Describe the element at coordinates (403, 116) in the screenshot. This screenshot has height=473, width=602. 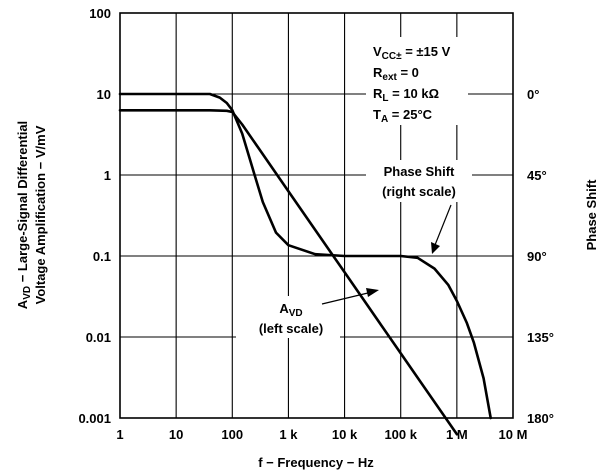
I see `condition-ta: TA = 25°C` at that location.